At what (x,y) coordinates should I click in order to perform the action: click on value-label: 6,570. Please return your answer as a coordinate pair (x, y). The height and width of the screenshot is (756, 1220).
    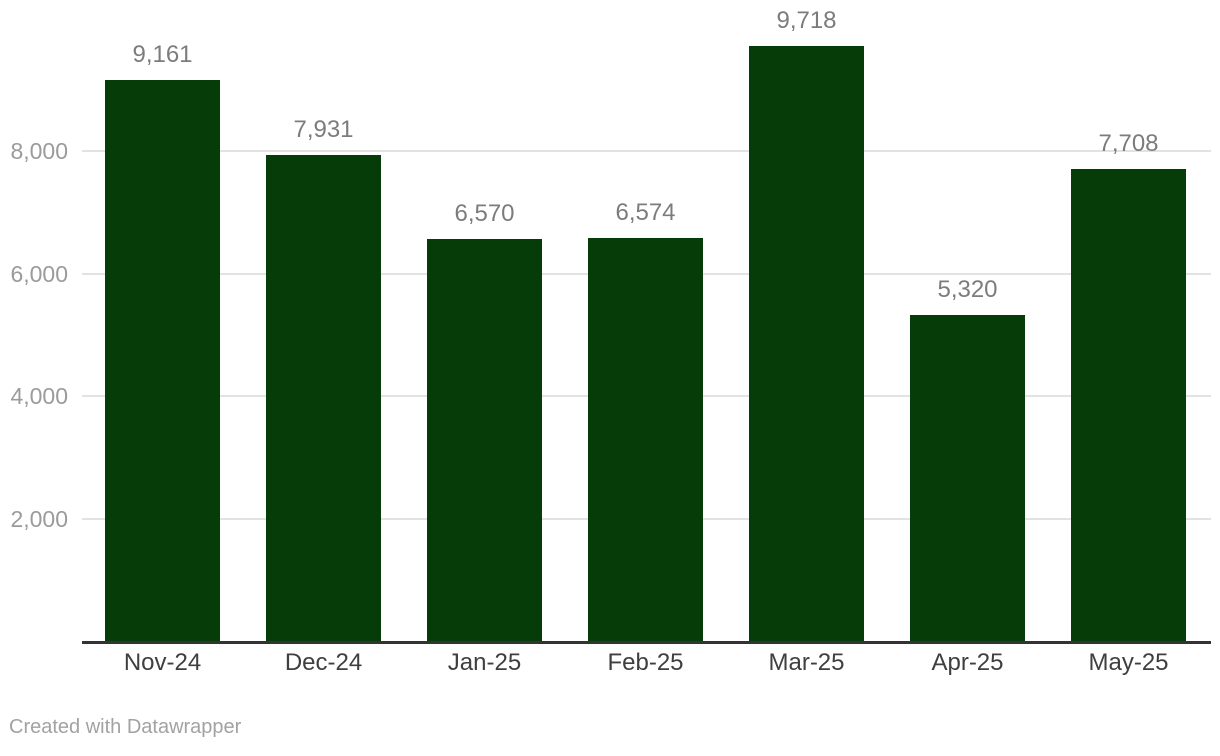
    Looking at the image, I should click on (484, 213).